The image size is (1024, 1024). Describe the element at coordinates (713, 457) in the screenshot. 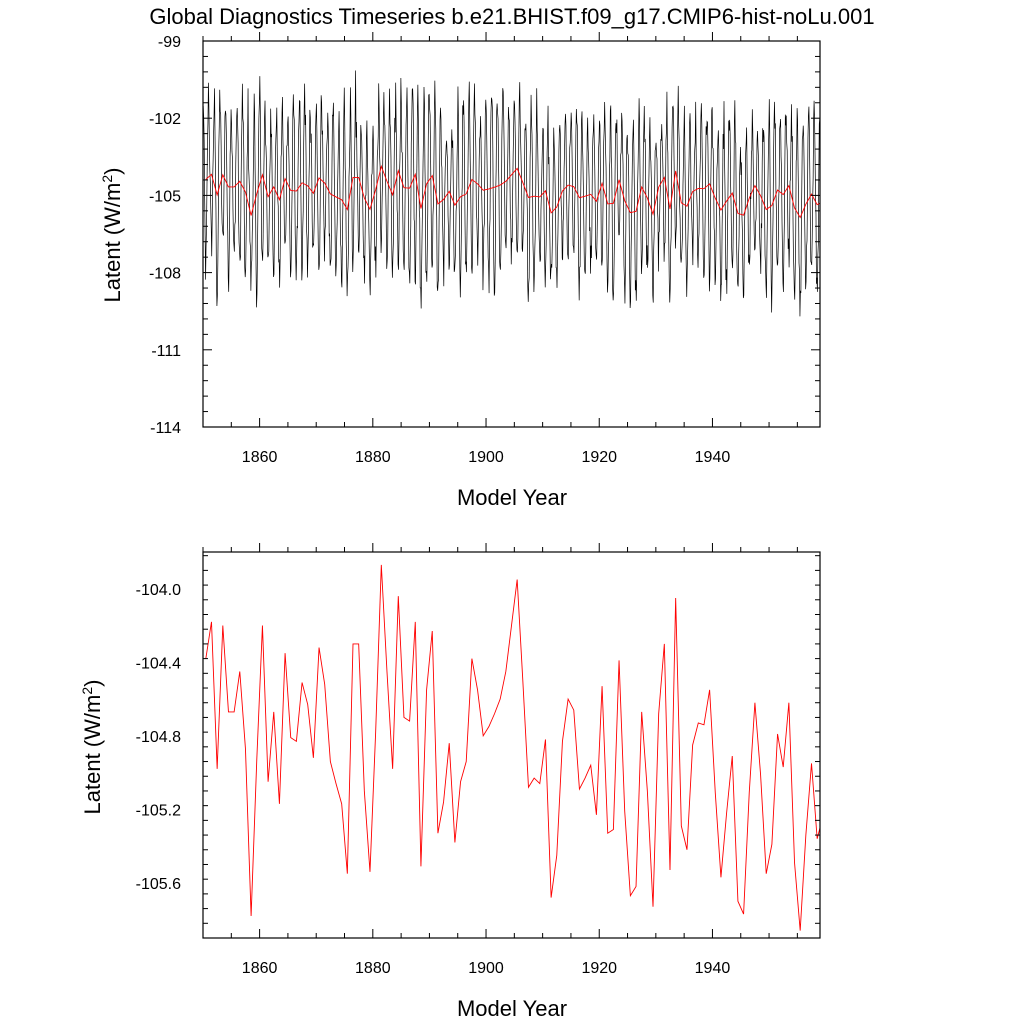

I see `top-x-tick-label: 1940` at that location.